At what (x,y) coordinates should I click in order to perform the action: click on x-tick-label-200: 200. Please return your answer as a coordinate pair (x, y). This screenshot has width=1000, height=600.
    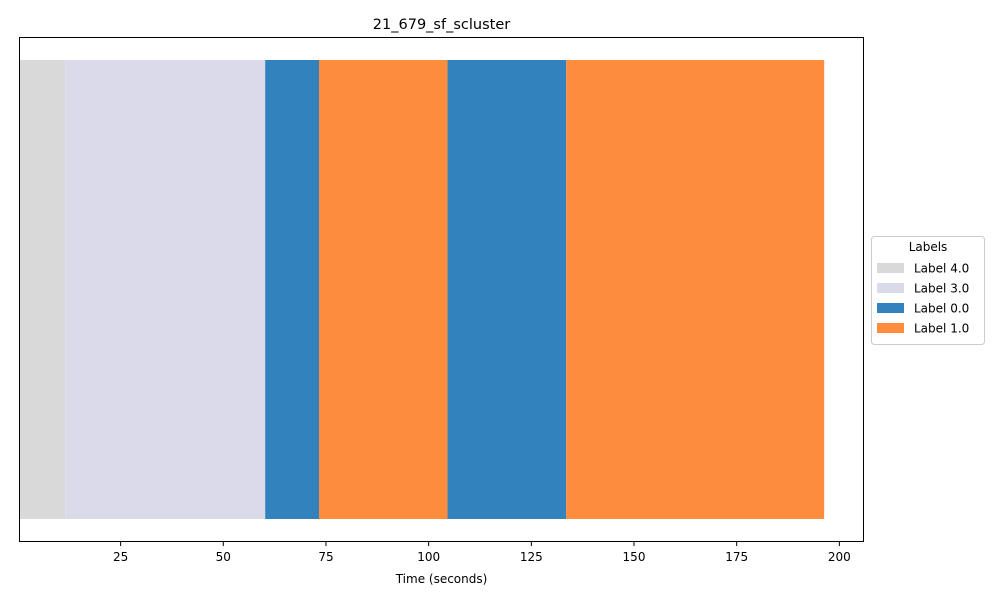
    Looking at the image, I should click on (839, 557).